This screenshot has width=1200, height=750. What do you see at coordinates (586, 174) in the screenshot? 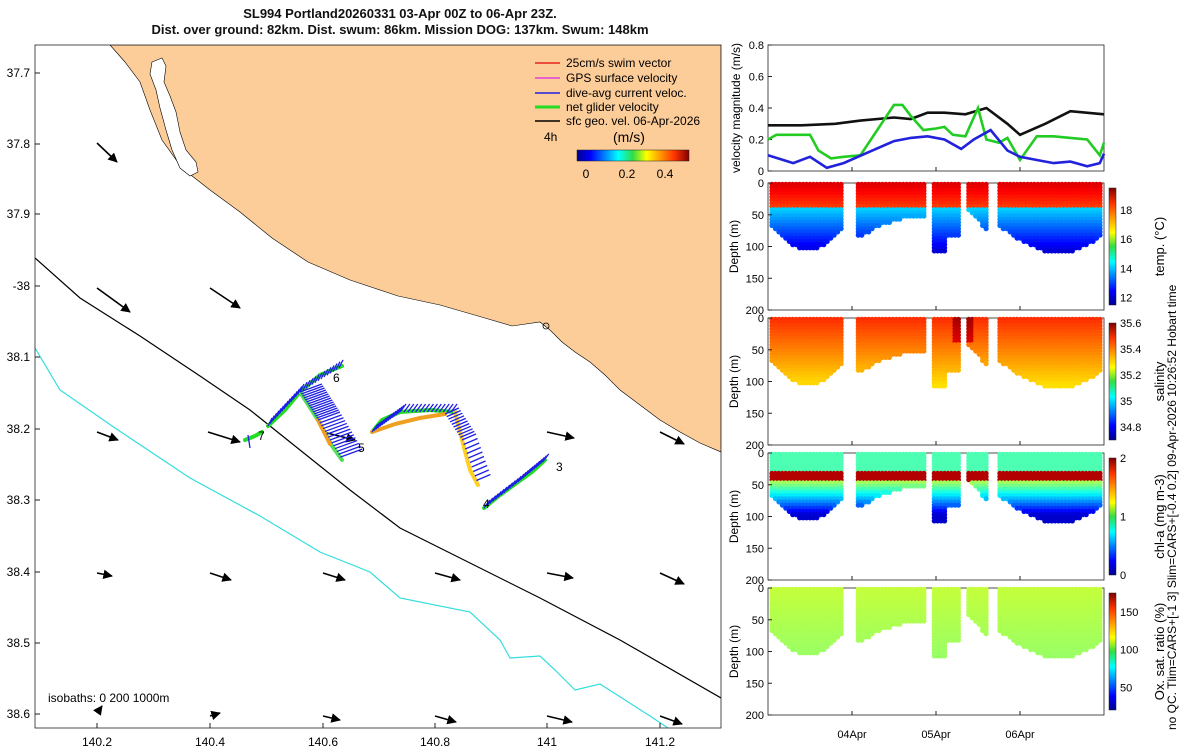
I see `colorbar-tick-0: 0` at bounding box center [586, 174].